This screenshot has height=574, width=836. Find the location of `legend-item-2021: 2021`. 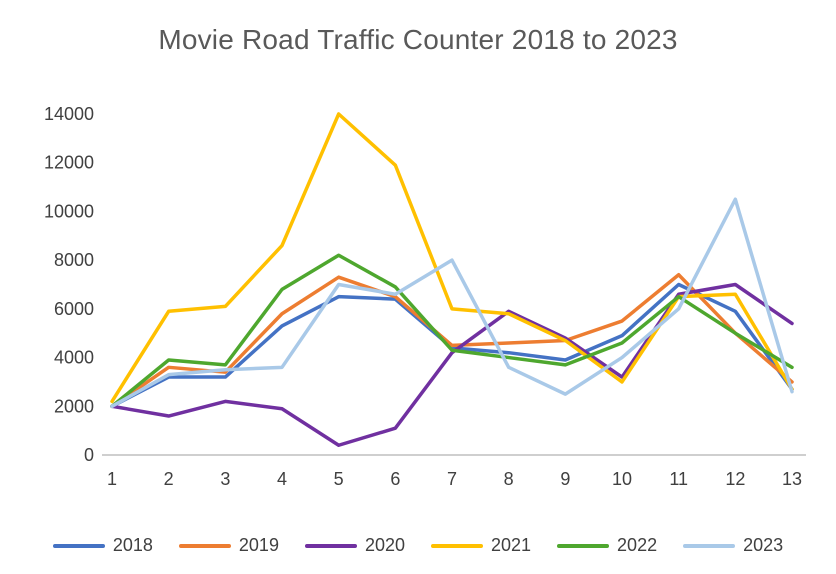

legend-item-2021: 2021 is located at coordinates (481, 545).